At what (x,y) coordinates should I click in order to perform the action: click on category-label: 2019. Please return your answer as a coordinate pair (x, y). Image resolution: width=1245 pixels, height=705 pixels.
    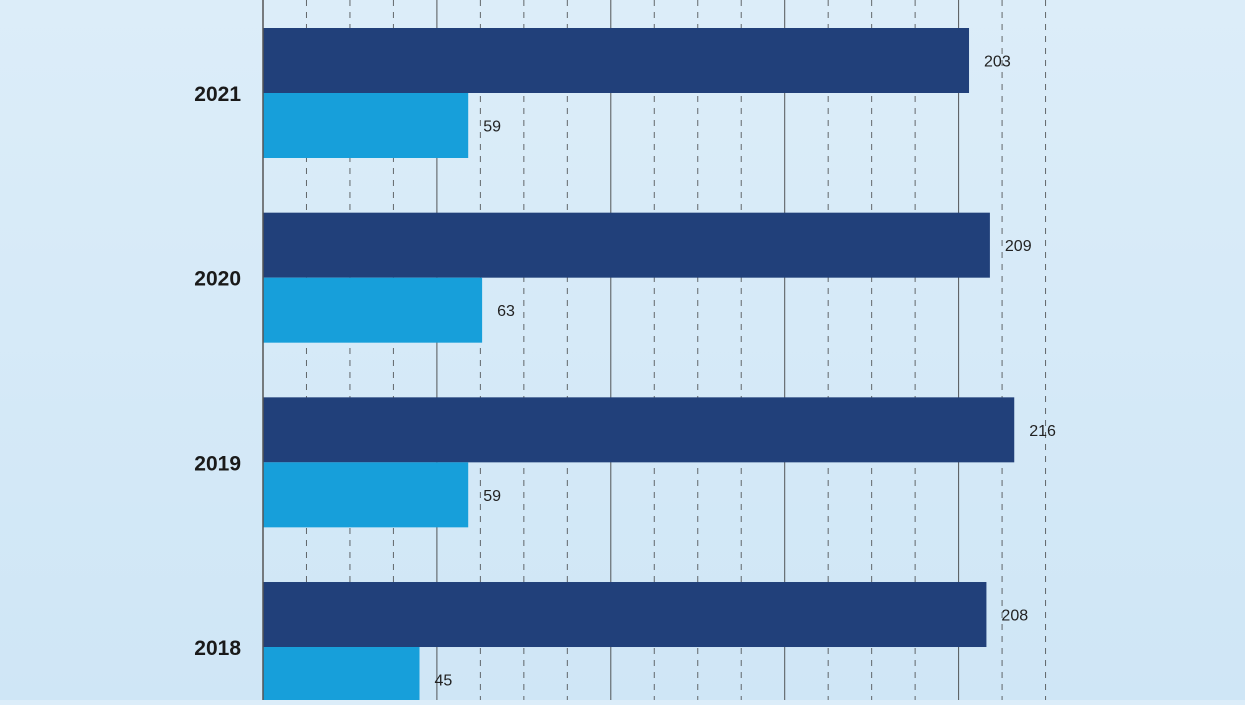
    Looking at the image, I should click on (217, 463).